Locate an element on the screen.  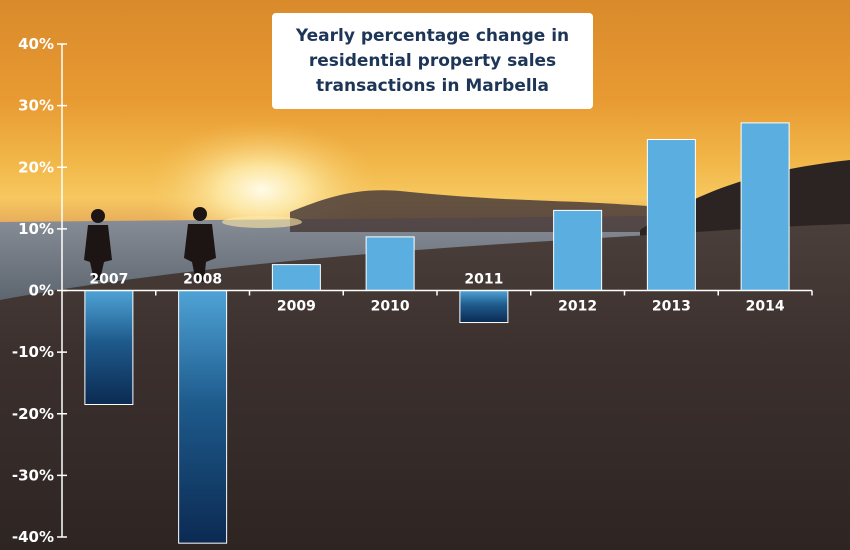
y-tick-label: -10% is located at coordinates (33, 352).